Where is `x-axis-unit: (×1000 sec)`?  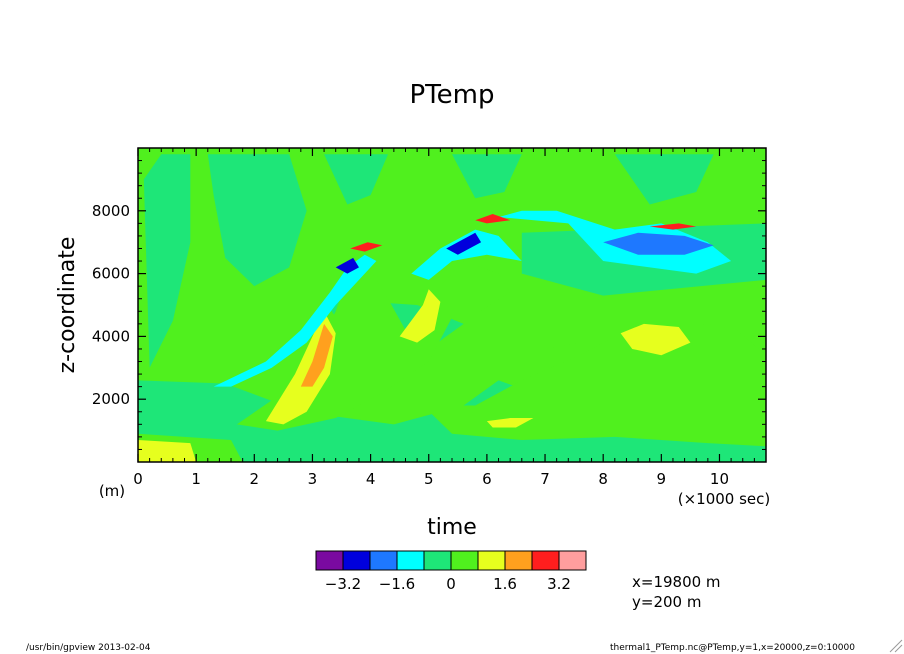
x-axis-unit: (×1000 sec) is located at coordinates (724, 499).